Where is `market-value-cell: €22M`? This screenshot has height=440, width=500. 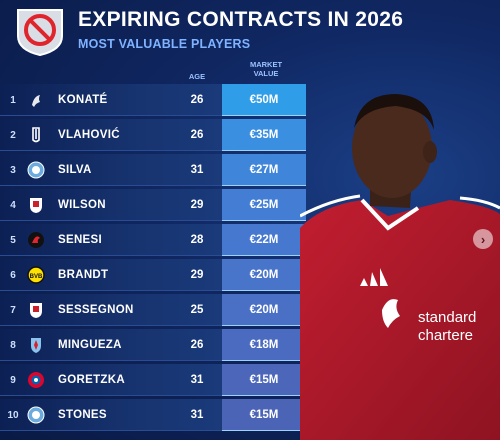 market-value-cell: €22M is located at coordinates (264, 240).